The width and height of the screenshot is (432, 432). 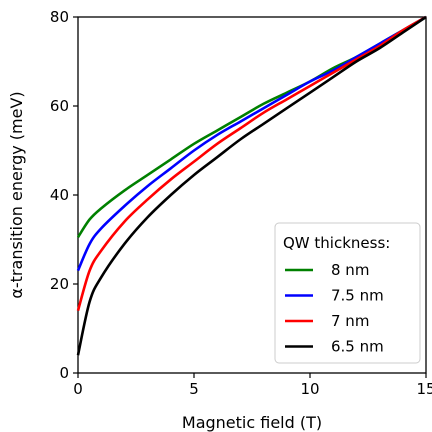 I want to click on x-tick-label: 5, so click(x=194, y=389).